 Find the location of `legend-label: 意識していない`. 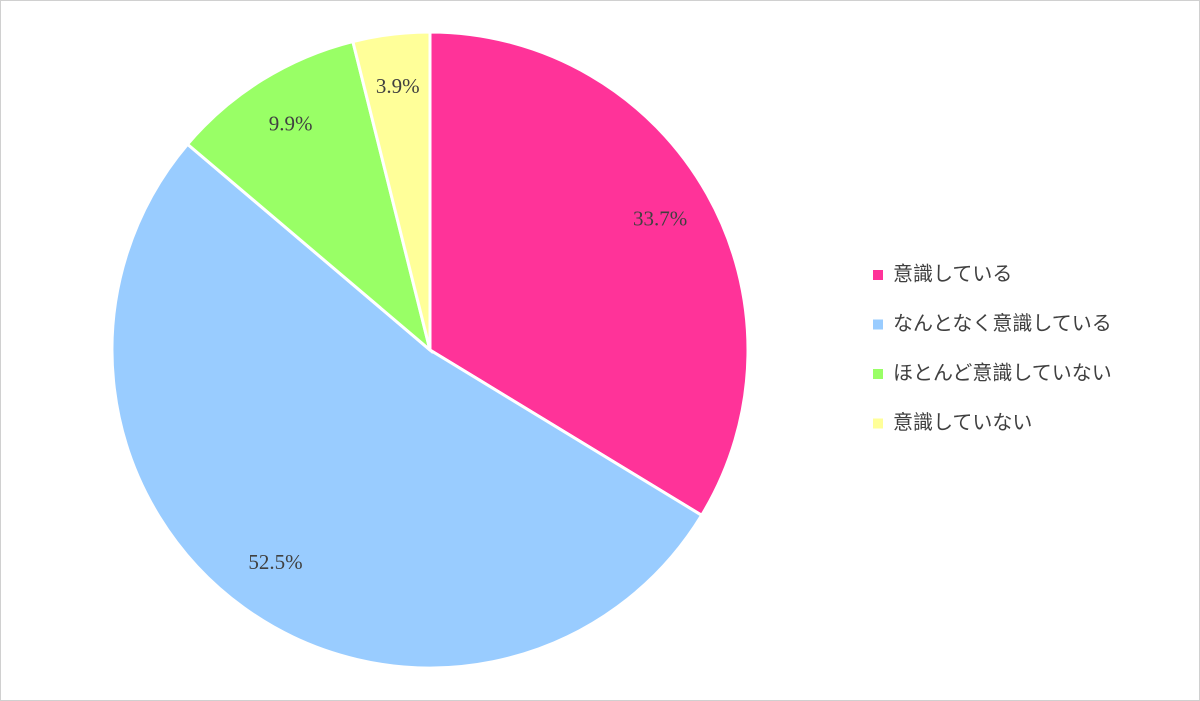

legend-label: 意識していない is located at coordinates (962, 422).